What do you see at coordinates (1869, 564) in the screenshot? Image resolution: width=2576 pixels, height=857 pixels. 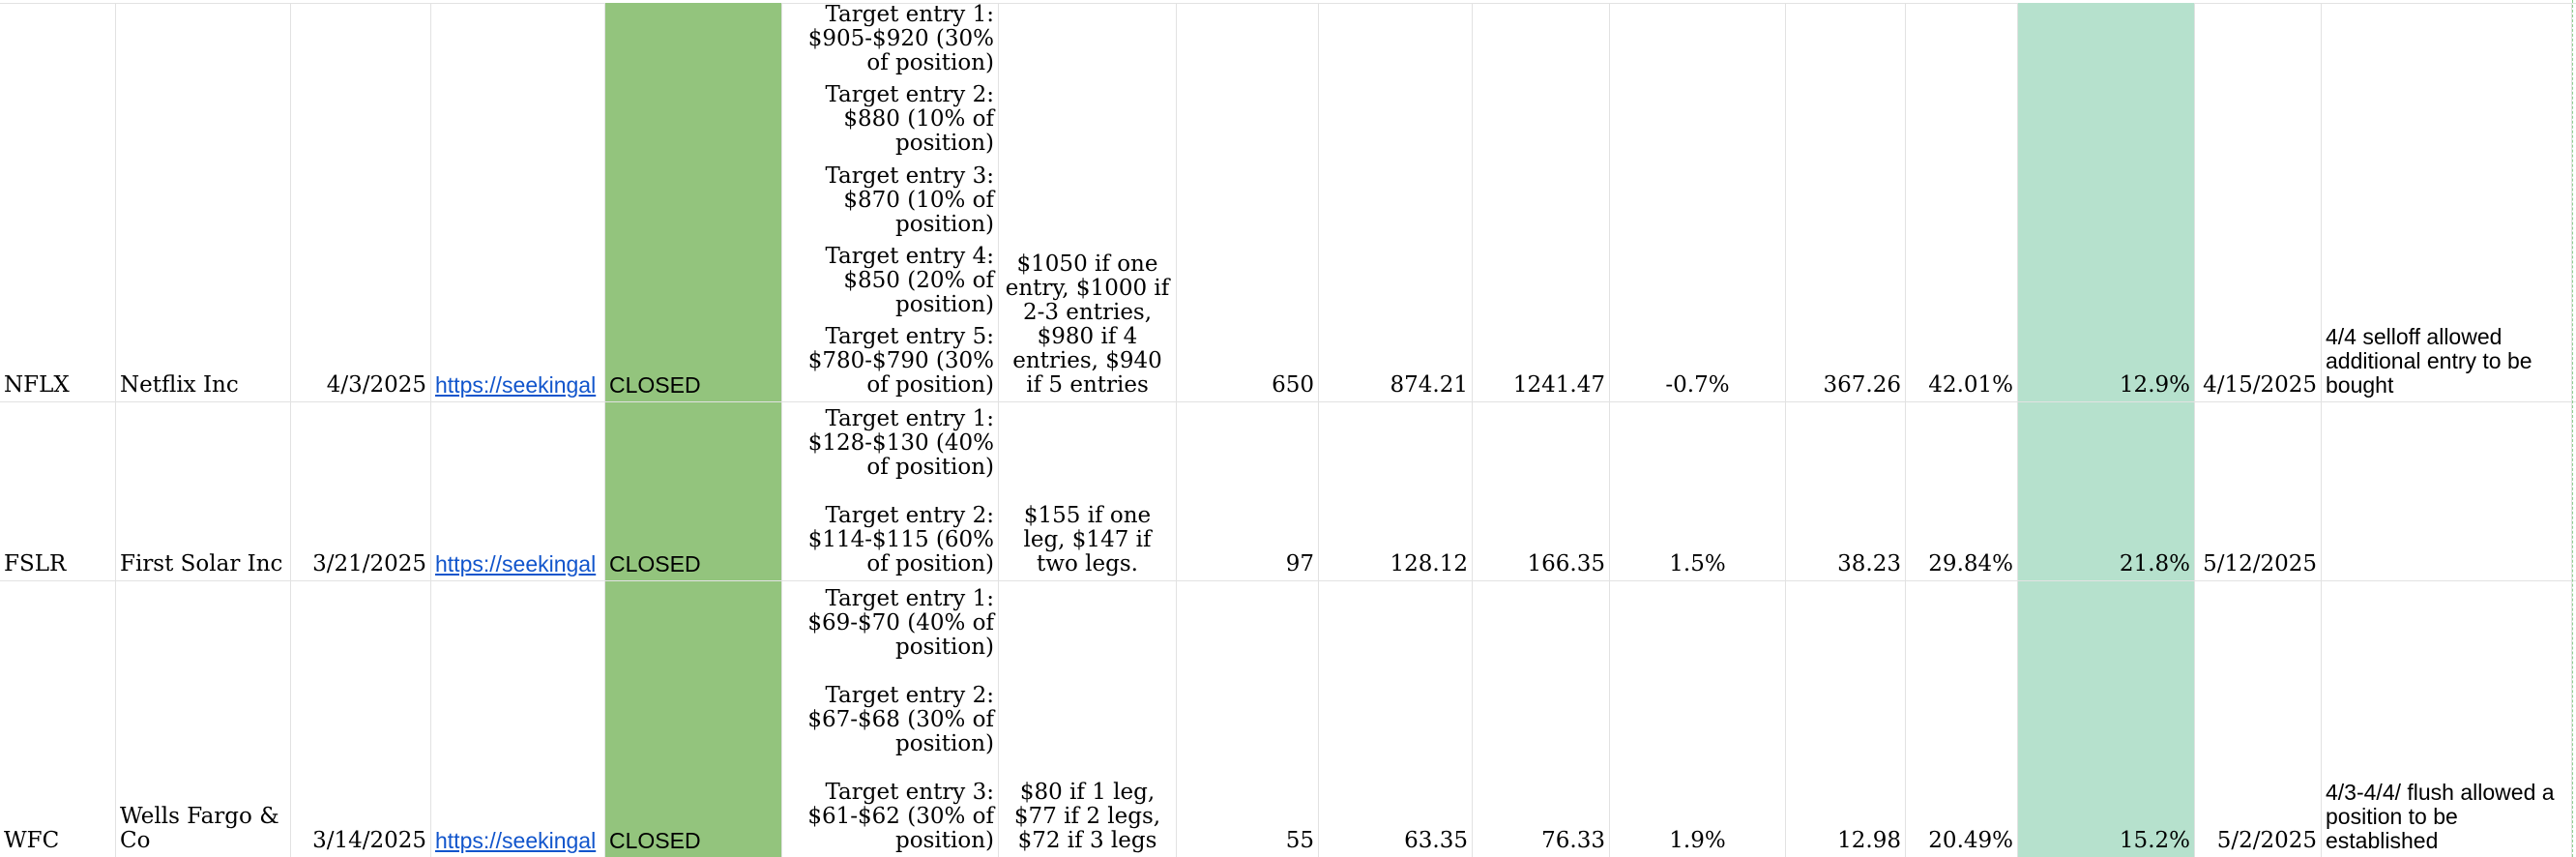 I see `gain-text: 38.23` at bounding box center [1869, 564].